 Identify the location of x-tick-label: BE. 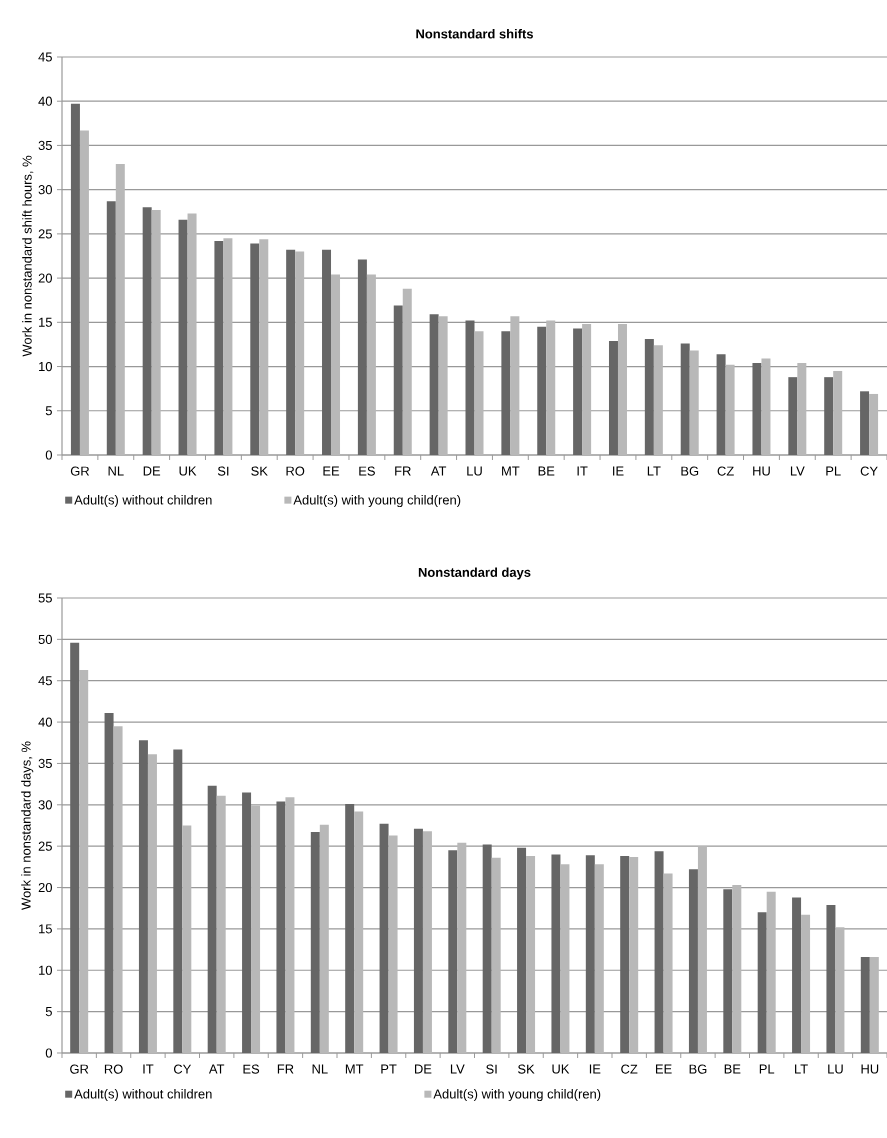
(732, 1069).